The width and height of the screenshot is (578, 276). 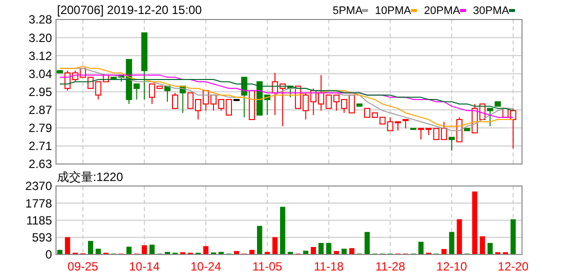 I want to click on y-tick-label: 2.95, so click(x=40, y=91).